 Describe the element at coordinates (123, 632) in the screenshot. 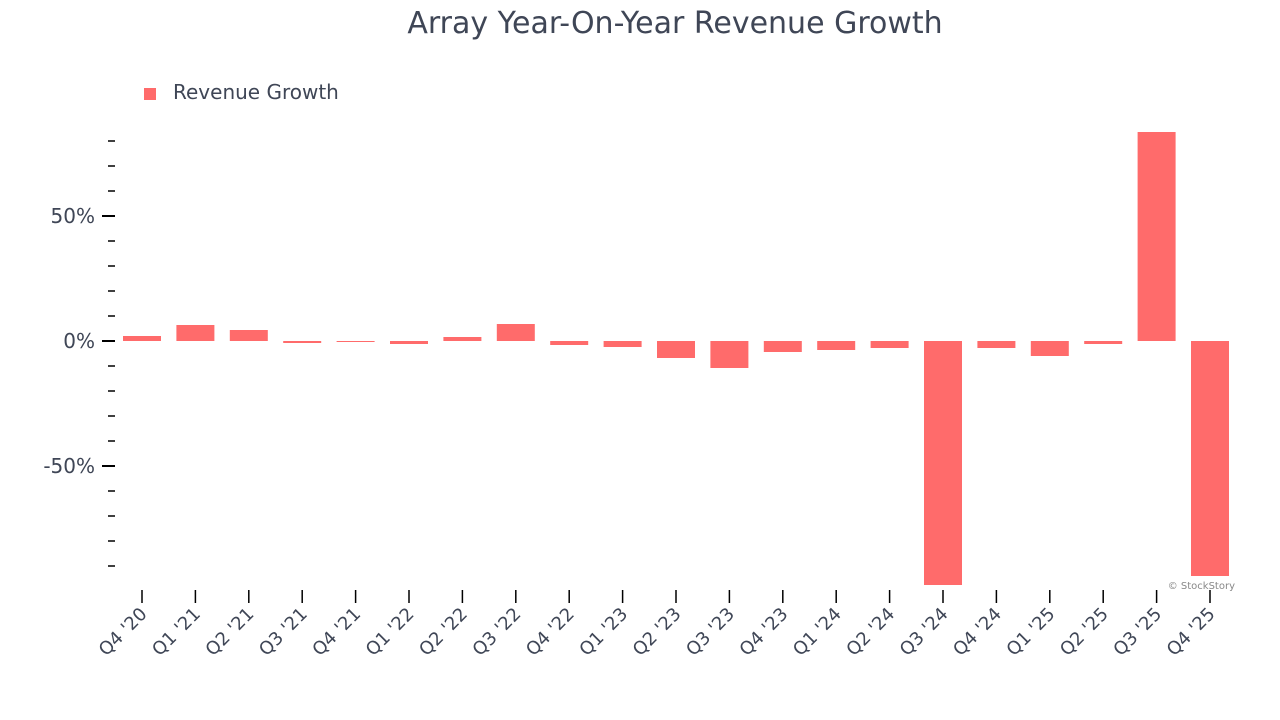

I see `x-tick-label: Q4 '20` at that location.